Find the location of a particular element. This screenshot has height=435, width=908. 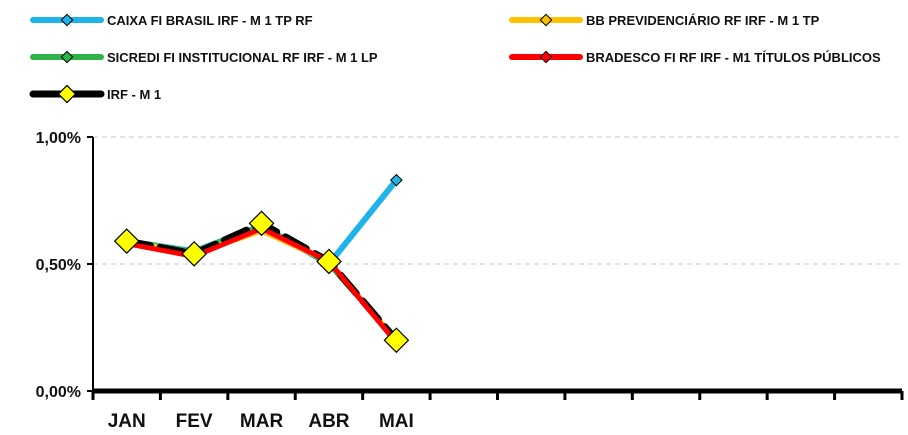

x-tick-labels: JAN FEV MAR ABR MAI is located at coordinates (261, 421).